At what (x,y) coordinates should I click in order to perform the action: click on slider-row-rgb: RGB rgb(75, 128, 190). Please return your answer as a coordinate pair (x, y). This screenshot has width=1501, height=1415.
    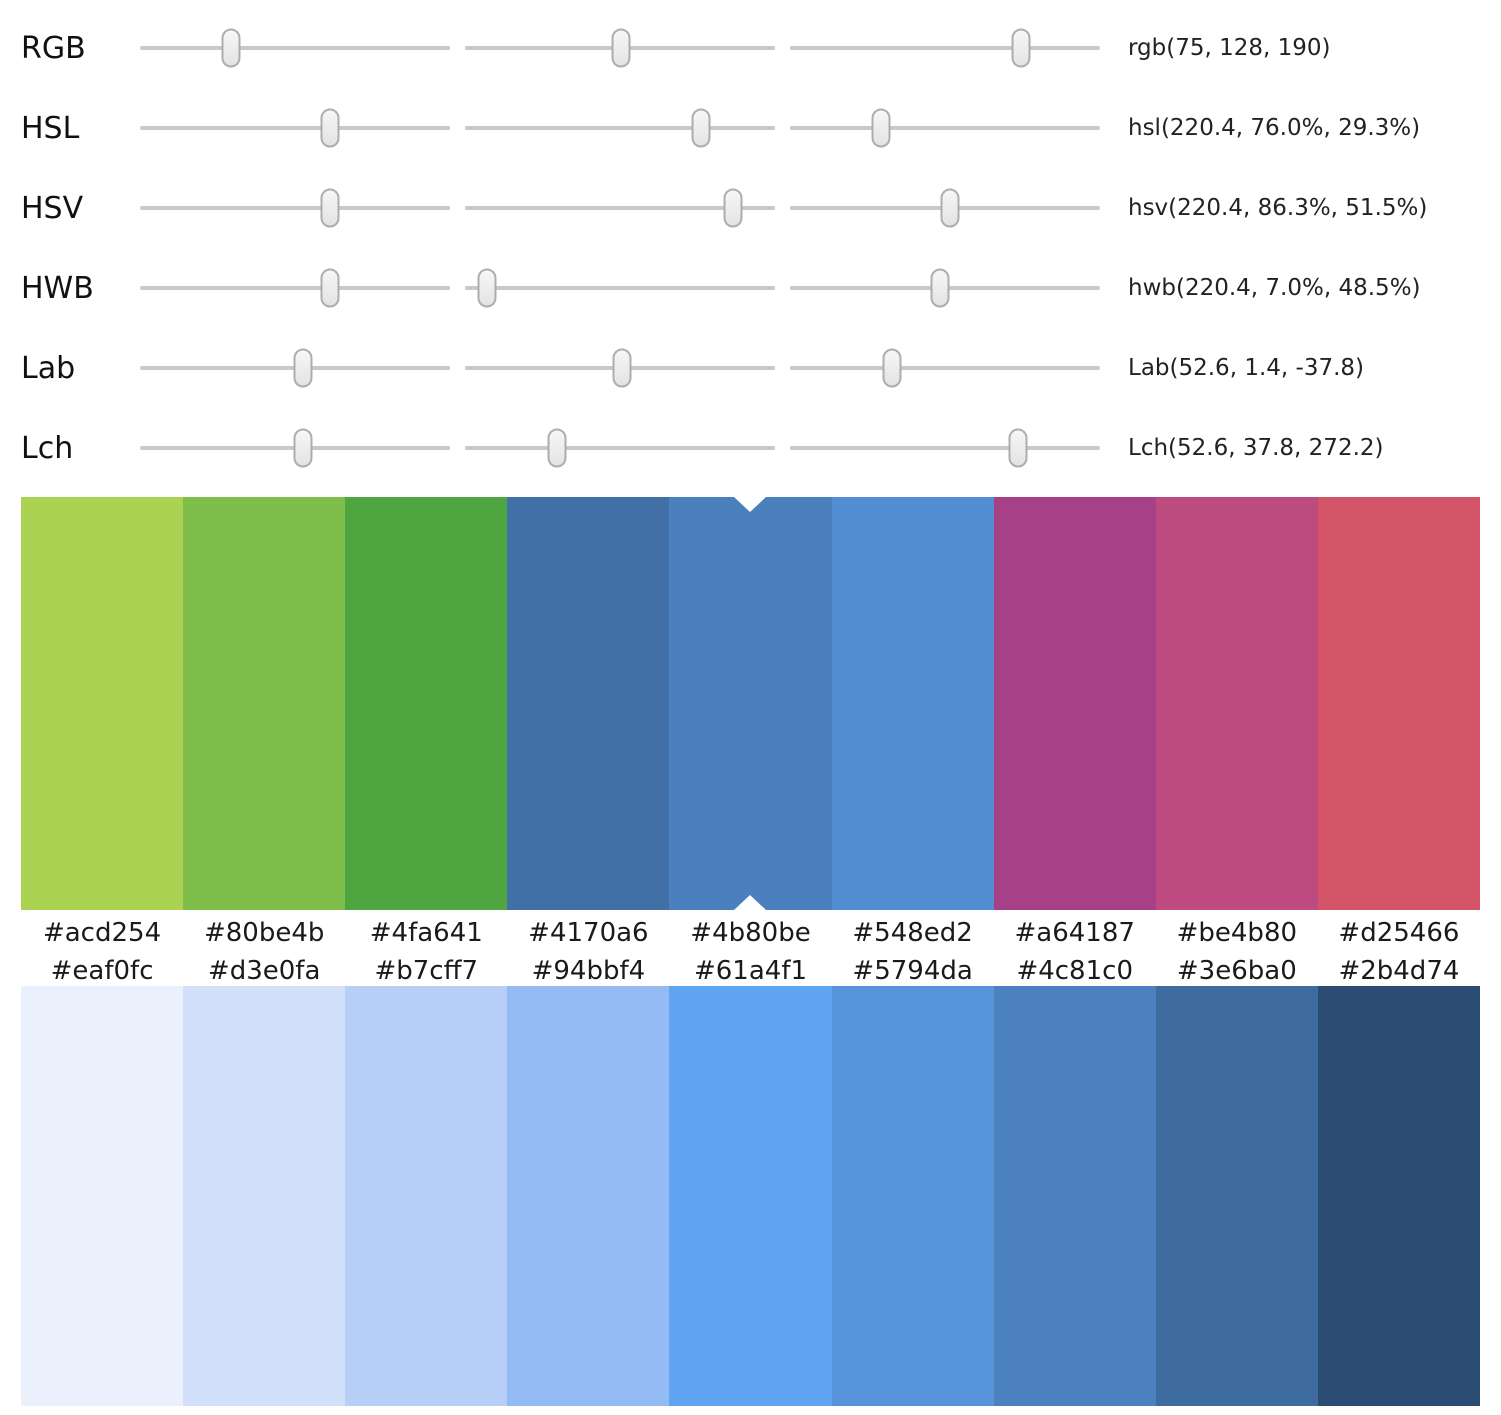
    Looking at the image, I should click on (750, 48).